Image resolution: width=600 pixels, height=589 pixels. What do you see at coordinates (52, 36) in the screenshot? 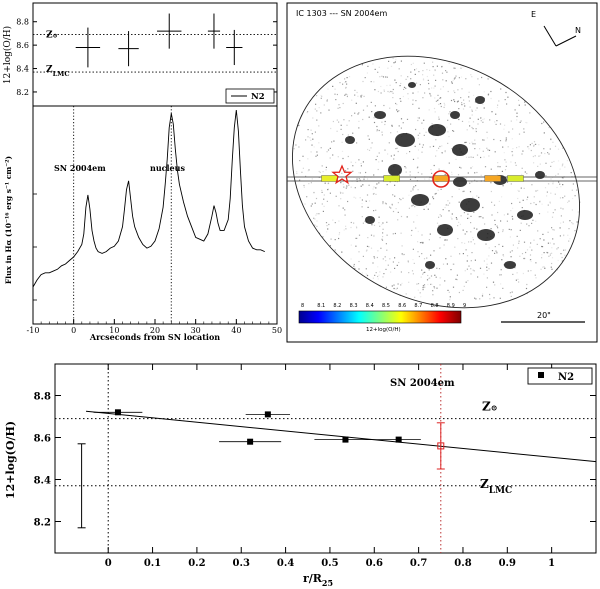
I see `abundance-ref-label: Z⊙` at bounding box center [52, 36].